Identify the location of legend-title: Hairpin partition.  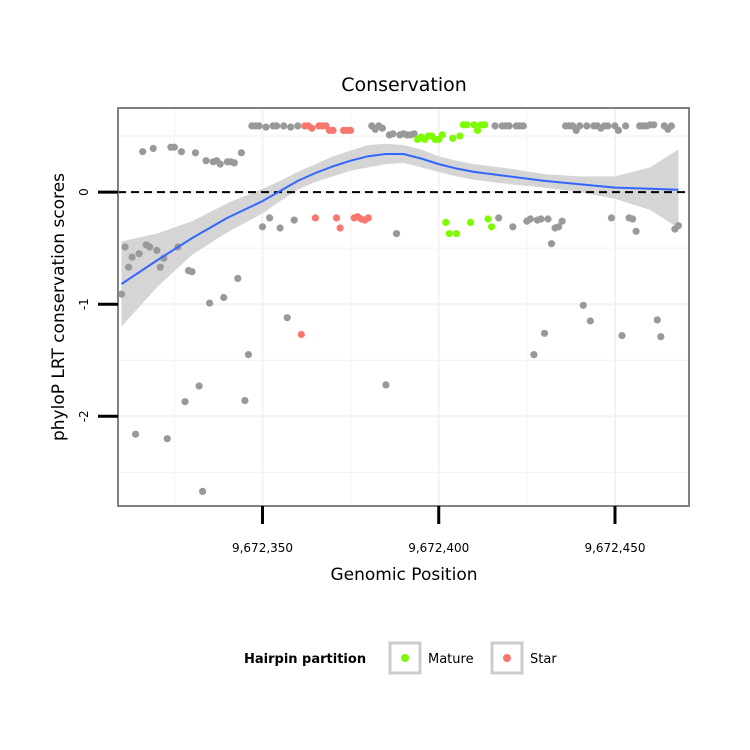
(305, 659).